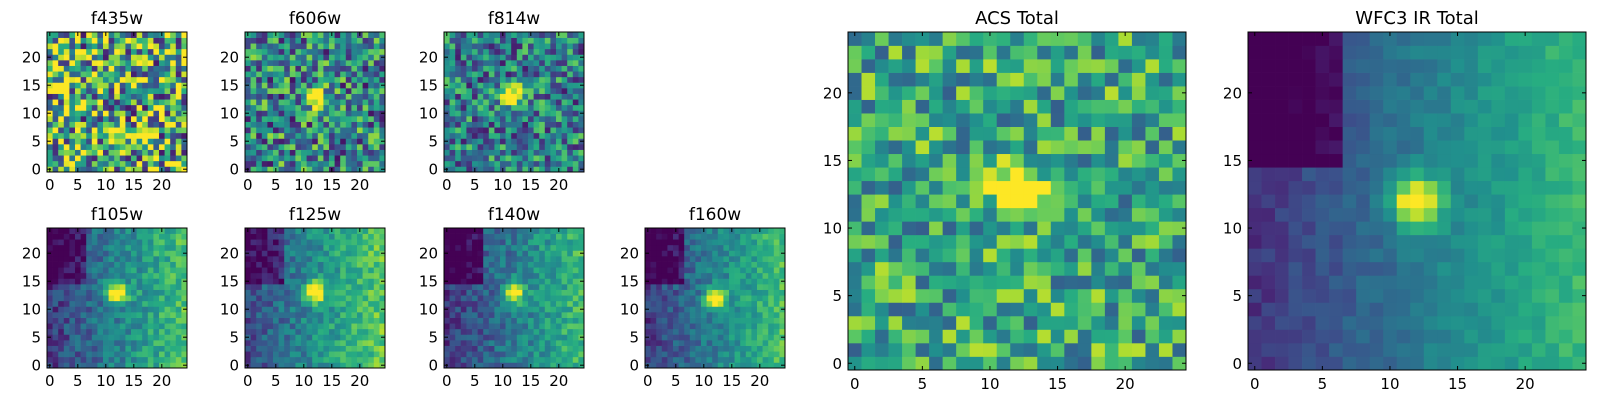 The height and width of the screenshot is (400, 1600). What do you see at coordinates (234, 337) in the screenshot?
I see `y-tick-label: 5` at bounding box center [234, 337].